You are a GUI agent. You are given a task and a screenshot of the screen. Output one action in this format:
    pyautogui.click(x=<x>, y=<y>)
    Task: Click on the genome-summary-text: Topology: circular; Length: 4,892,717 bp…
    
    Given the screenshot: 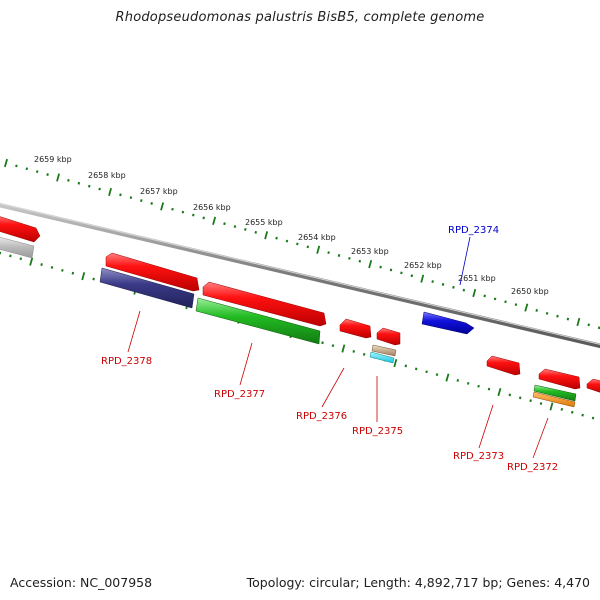 What is the action you would take?
    pyautogui.click(x=418, y=582)
    